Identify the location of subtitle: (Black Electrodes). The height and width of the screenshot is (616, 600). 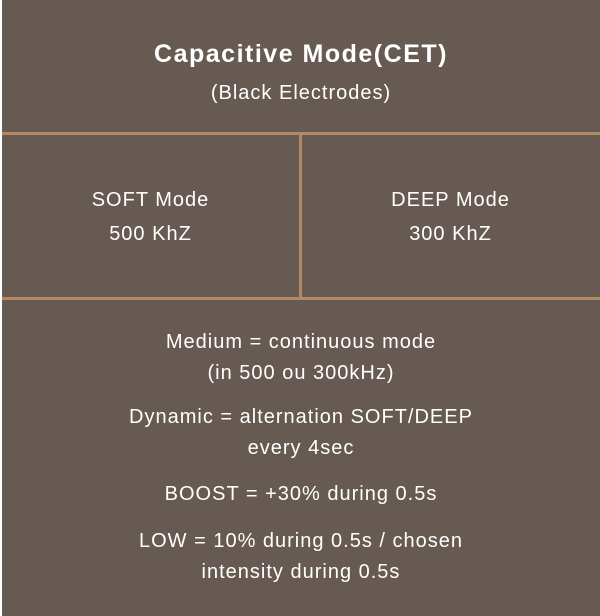
(301, 93).